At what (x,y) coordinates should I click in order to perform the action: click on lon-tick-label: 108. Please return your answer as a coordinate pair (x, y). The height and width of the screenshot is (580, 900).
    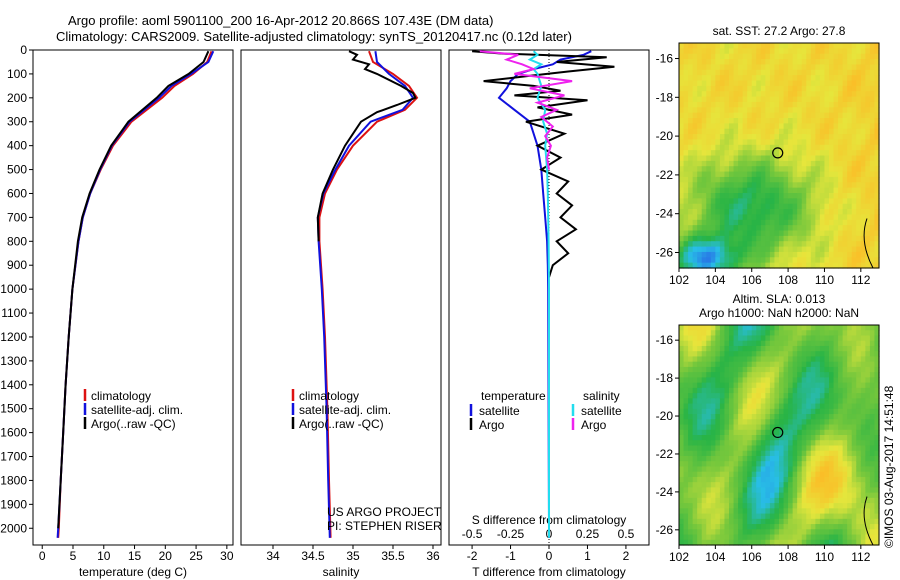
    Looking at the image, I should click on (788, 280).